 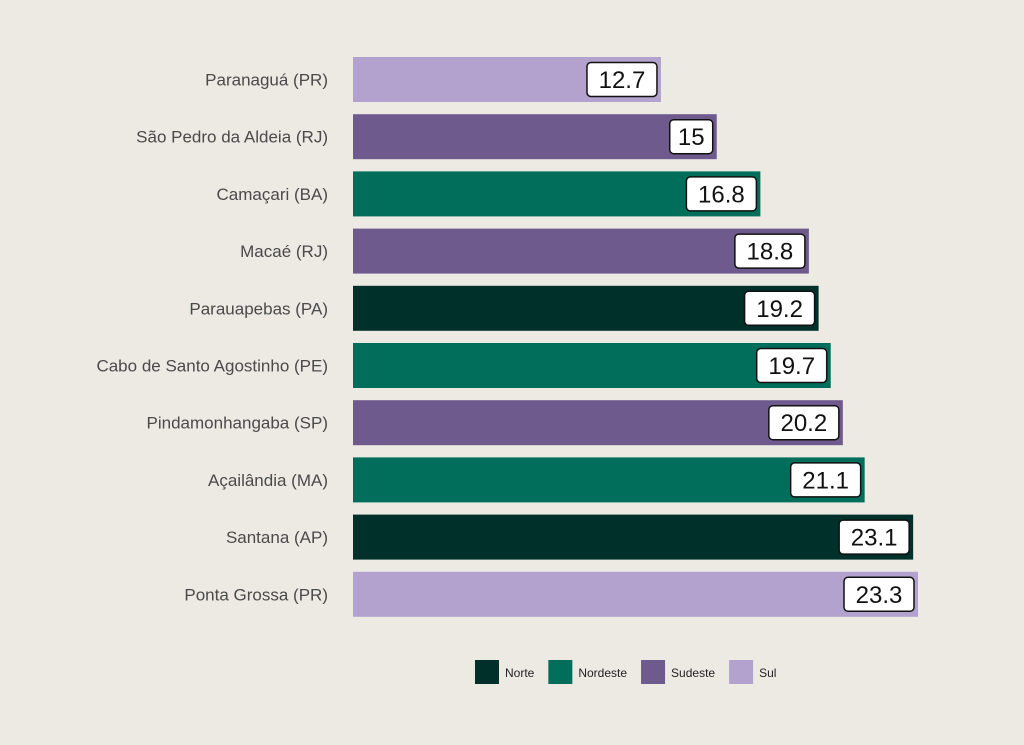 I want to click on value-label: 19.2, so click(x=779, y=309).